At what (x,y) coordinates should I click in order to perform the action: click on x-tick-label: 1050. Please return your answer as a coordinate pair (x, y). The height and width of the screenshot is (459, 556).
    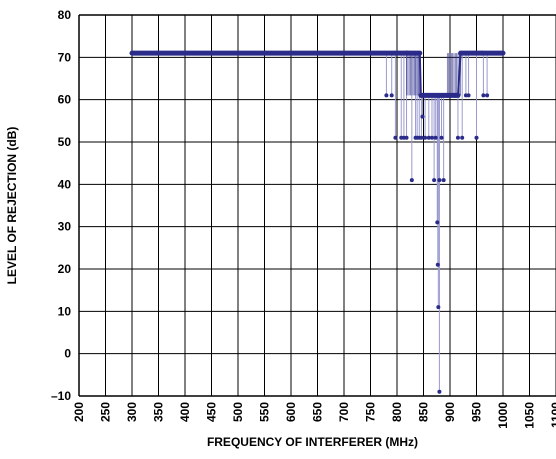
    Looking at the image, I should click on (530, 415).